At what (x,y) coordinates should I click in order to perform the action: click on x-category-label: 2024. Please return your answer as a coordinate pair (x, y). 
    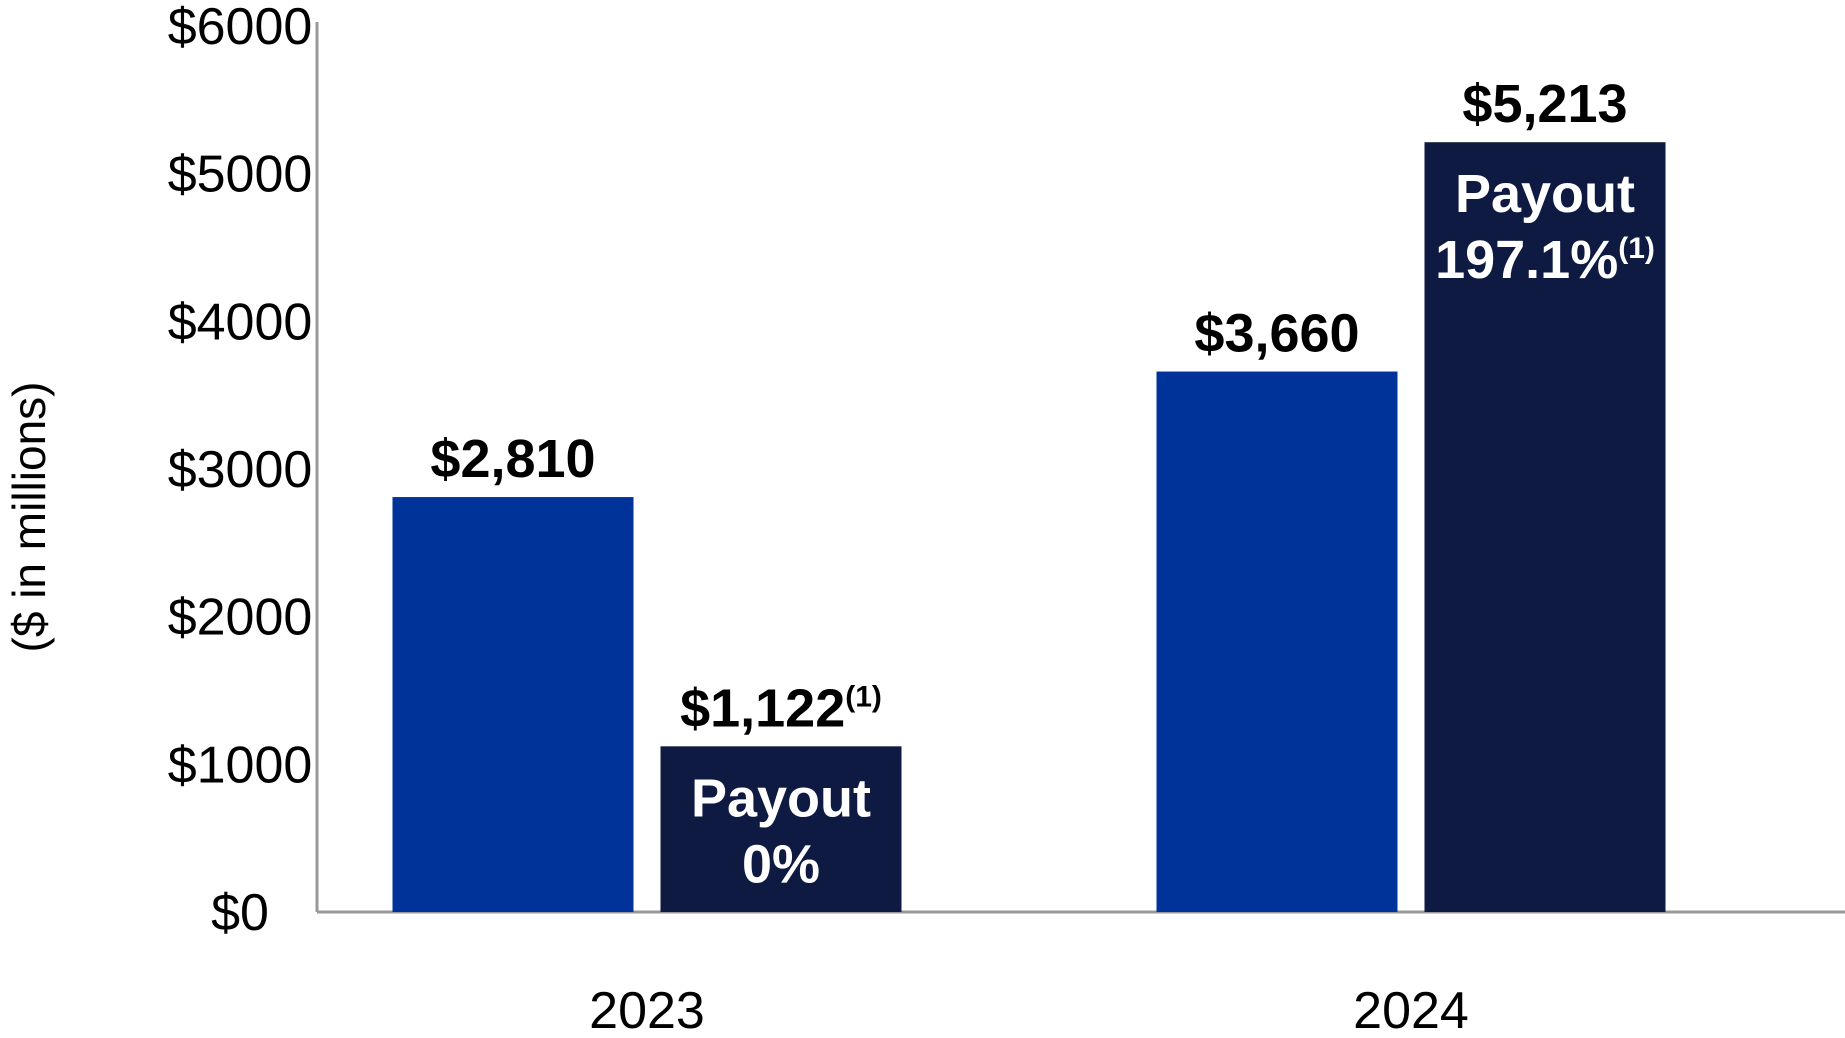
    Looking at the image, I should click on (1411, 1010).